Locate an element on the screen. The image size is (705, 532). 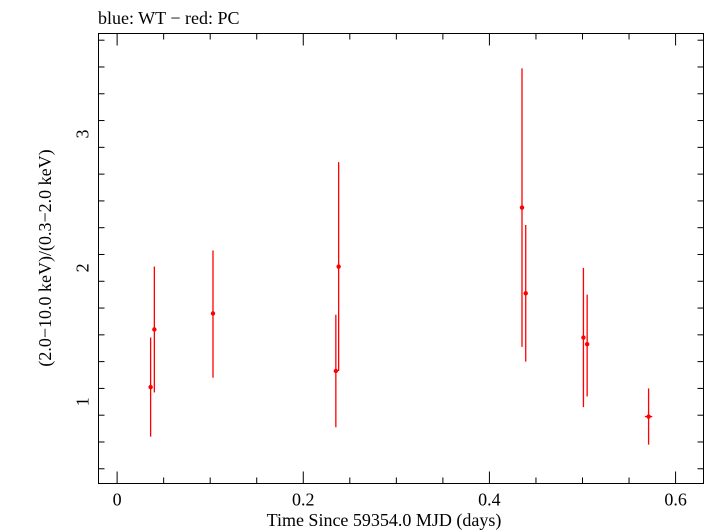
y-axis-label: (2.0−10.0 keV)/(0.3−2.0 keV) is located at coordinates (45, 257).